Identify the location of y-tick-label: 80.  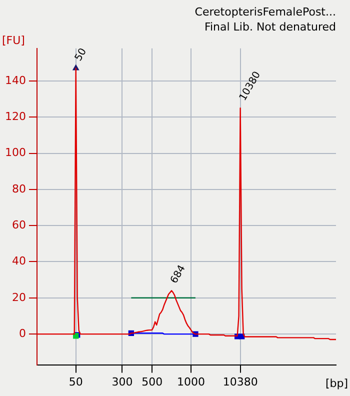
(19, 189).